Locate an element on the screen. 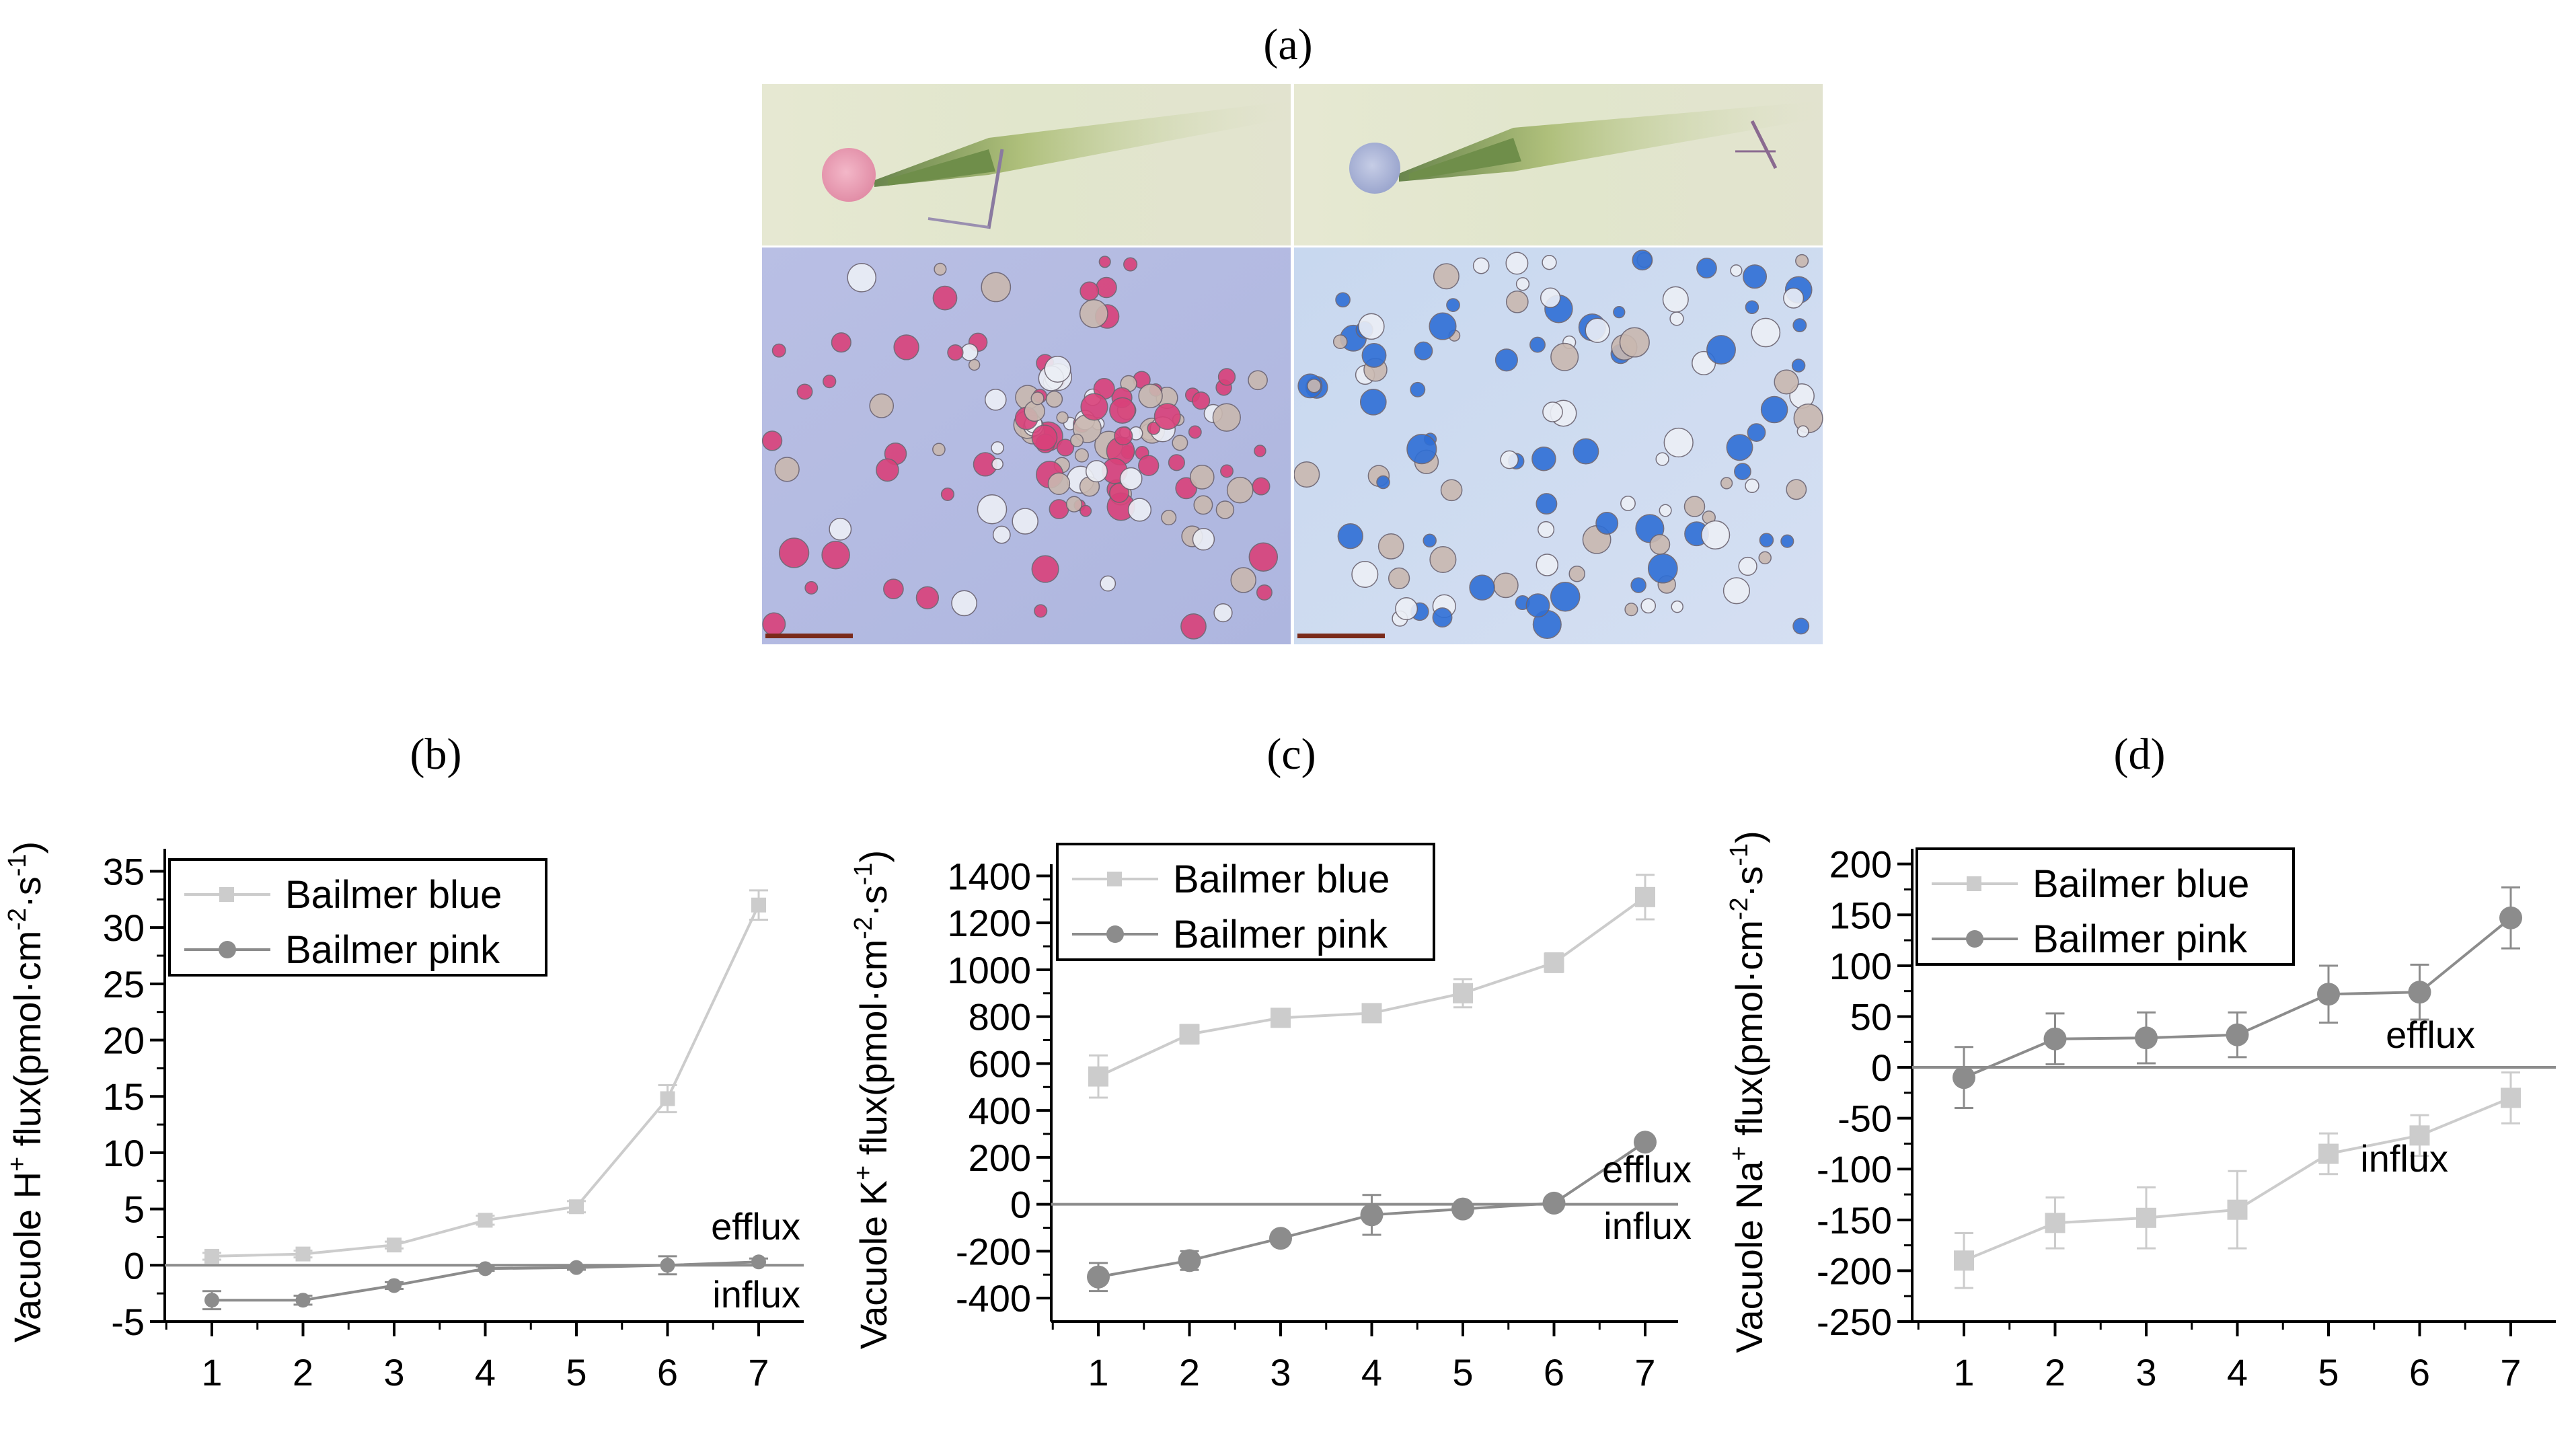 The width and height of the screenshot is (2576, 1448). y-label-part: Vacuole H is located at coordinates (27, 1257).